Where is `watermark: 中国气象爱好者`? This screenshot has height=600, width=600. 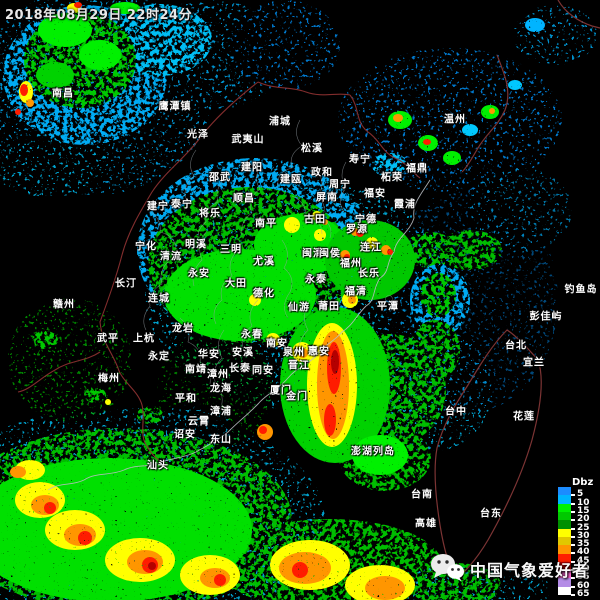 watermark: 中国气象爱好者 is located at coordinates (509, 569).